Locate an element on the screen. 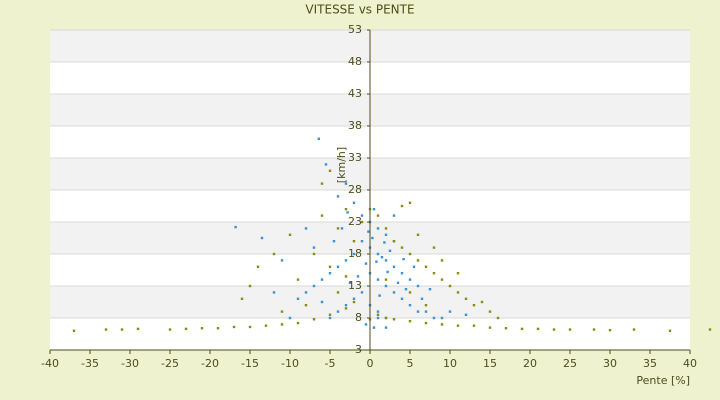 The width and height of the screenshot is (720, 400). x-tick-label: 30 is located at coordinates (610, 363).